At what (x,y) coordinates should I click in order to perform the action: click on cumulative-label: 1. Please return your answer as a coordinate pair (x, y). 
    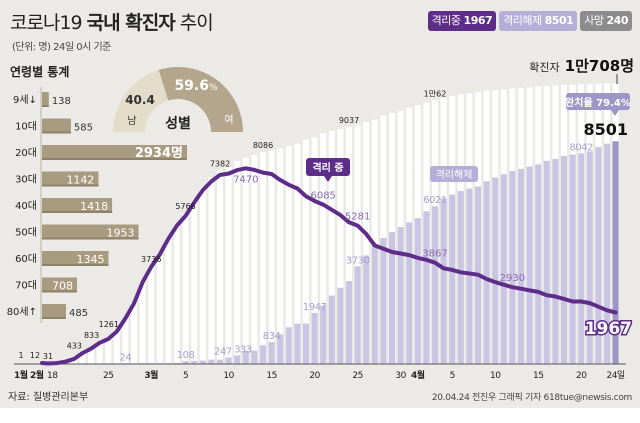
    Looking at the image, I should click on (20, 355).